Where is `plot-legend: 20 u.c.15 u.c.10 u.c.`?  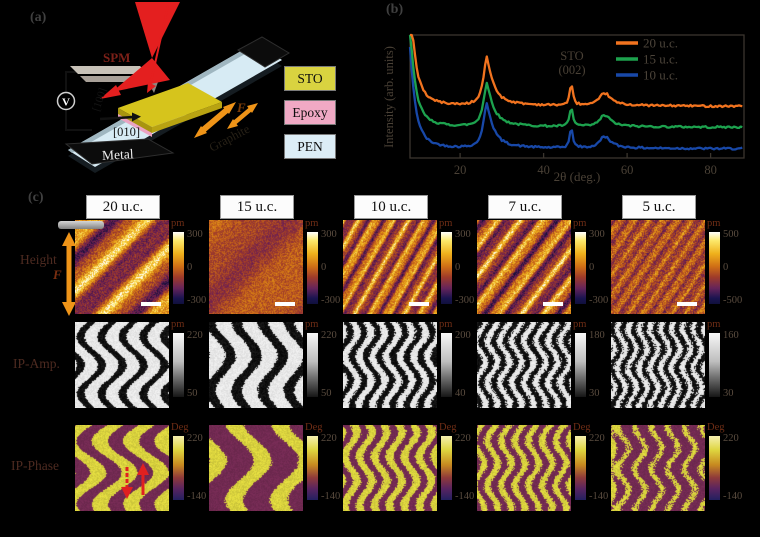
plot-legend: 20 u.c.15 u.c.10 u.c. is located at coordinates (647, 59).